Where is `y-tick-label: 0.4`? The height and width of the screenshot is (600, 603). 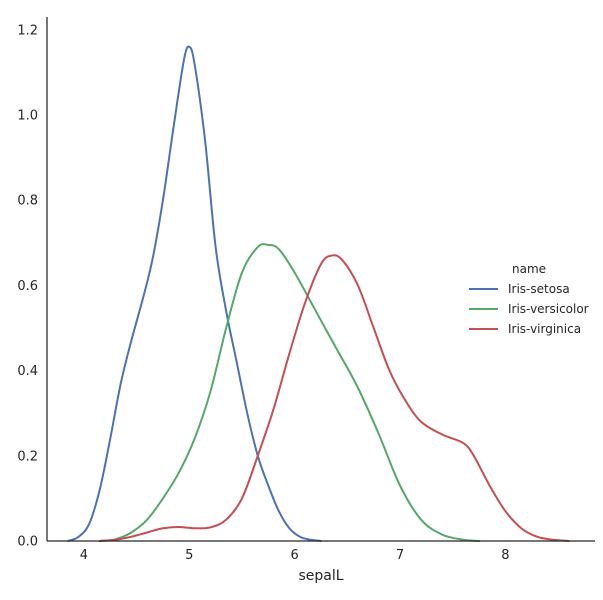
y-tick-label: 0.4 is located at coordinates (27, 371).